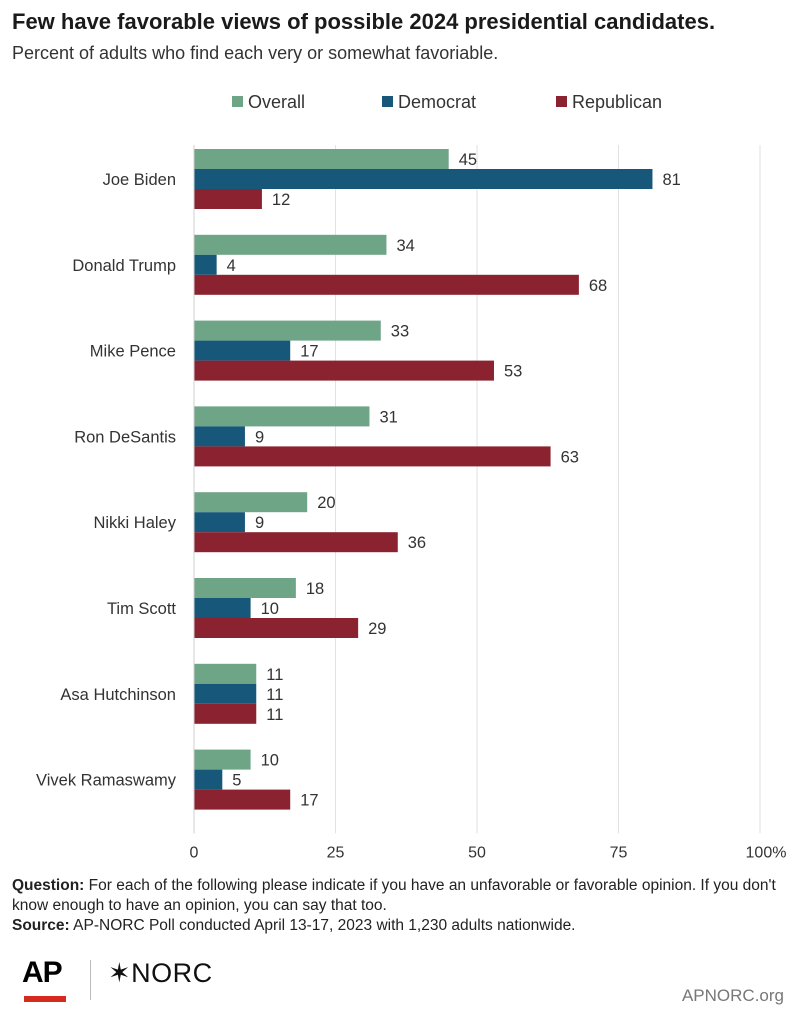 The image size is (798, 1024). I want to click on category-label: Ron DeSantis, so click(125, 437).